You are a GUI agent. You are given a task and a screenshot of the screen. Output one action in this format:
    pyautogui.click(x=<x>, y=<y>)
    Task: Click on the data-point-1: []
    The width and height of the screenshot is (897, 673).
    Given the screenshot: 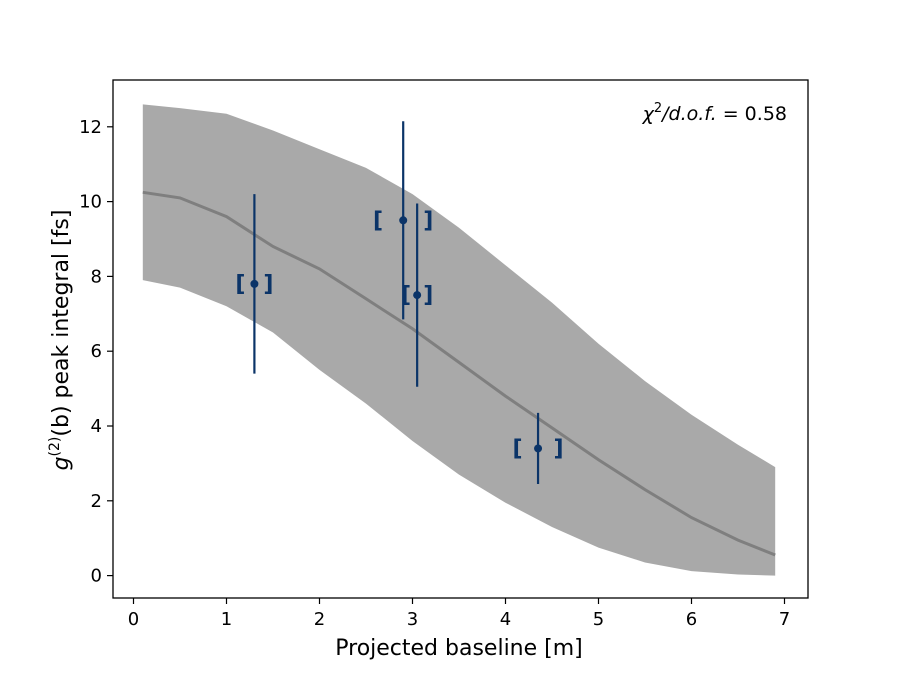 What is the action you would take?
    pyautogui.click(x=254, y=284)
    